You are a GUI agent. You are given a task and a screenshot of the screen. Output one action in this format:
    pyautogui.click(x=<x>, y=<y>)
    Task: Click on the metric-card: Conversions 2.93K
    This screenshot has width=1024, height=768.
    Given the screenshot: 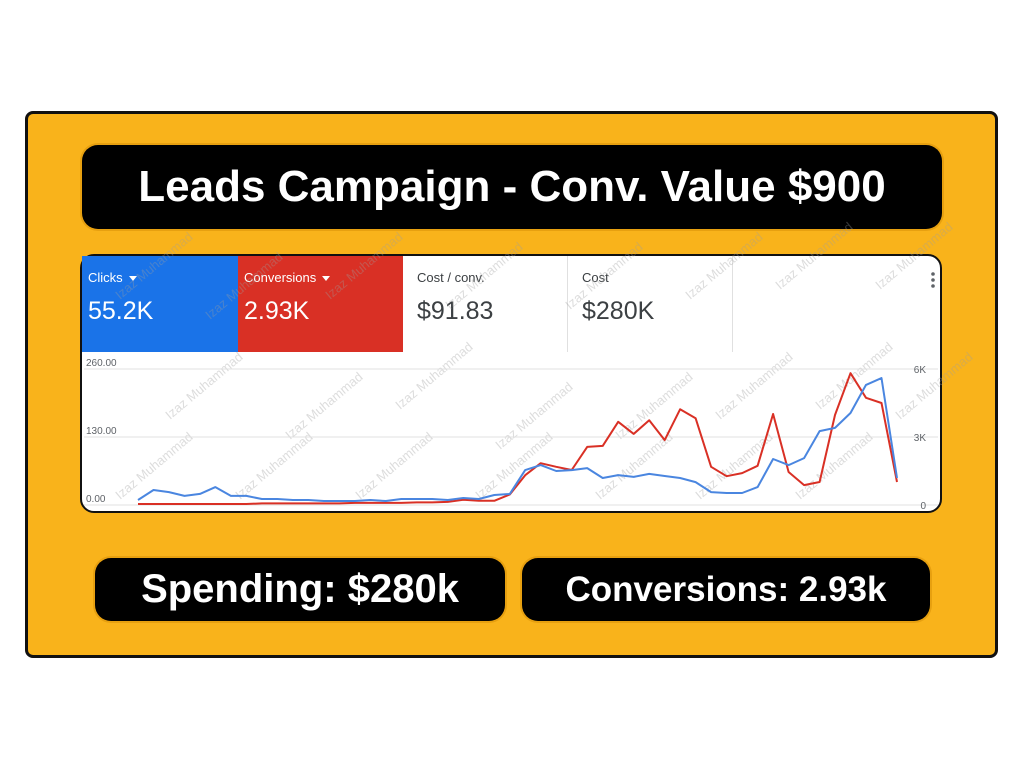 What is the action you would take?
    pyautogui.click(x=320, y=304)
    